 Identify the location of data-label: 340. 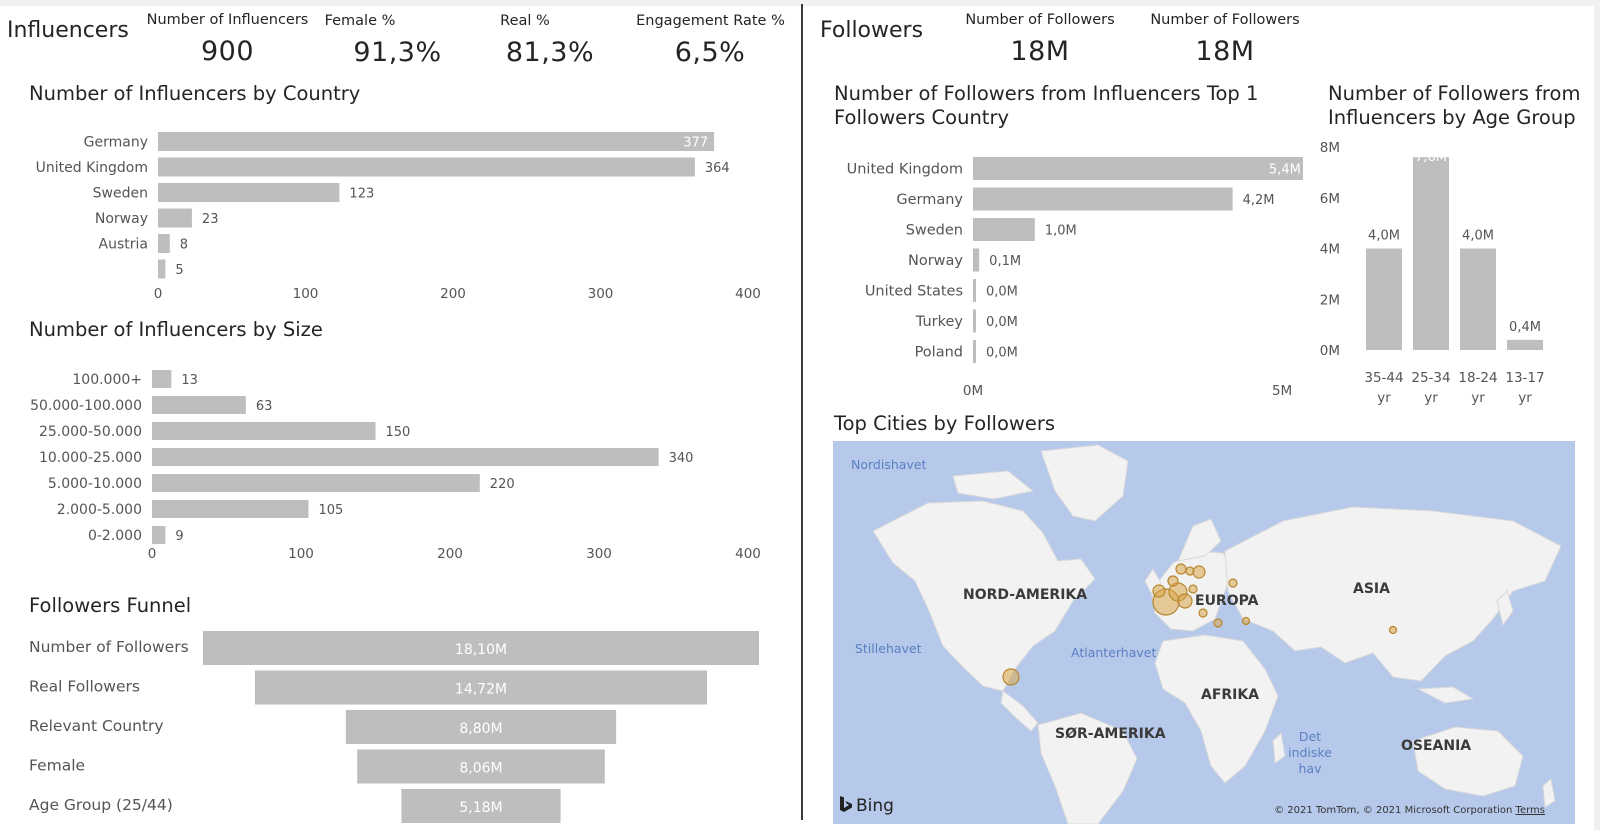
(681, 458).